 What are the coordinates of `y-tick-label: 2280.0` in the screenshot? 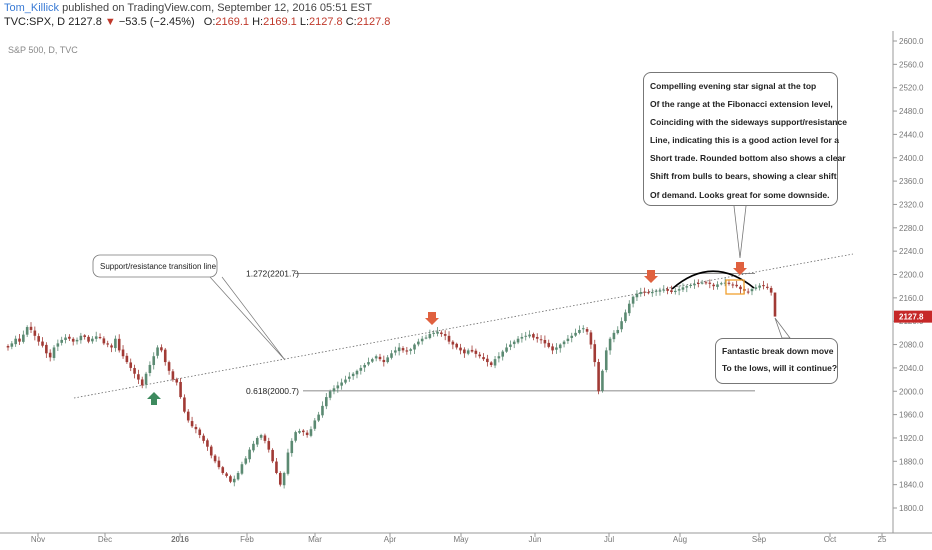 It's located at (911, 228).